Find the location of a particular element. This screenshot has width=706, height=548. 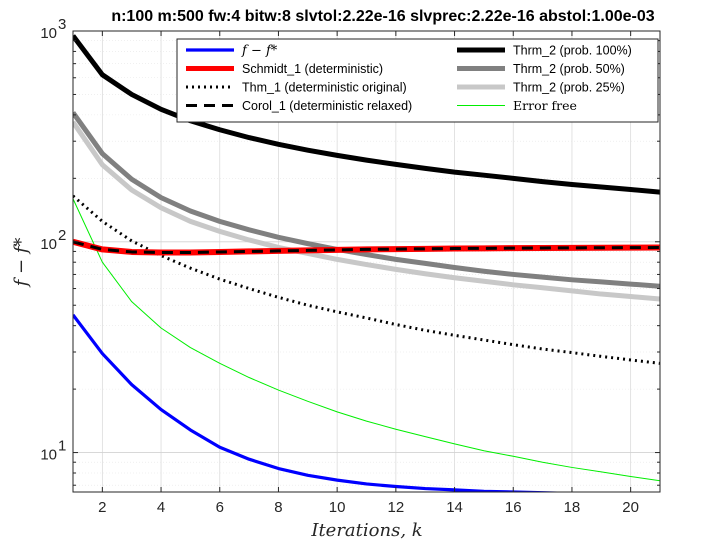

x-tick-label: 6 is located at coordinates (220, 507).